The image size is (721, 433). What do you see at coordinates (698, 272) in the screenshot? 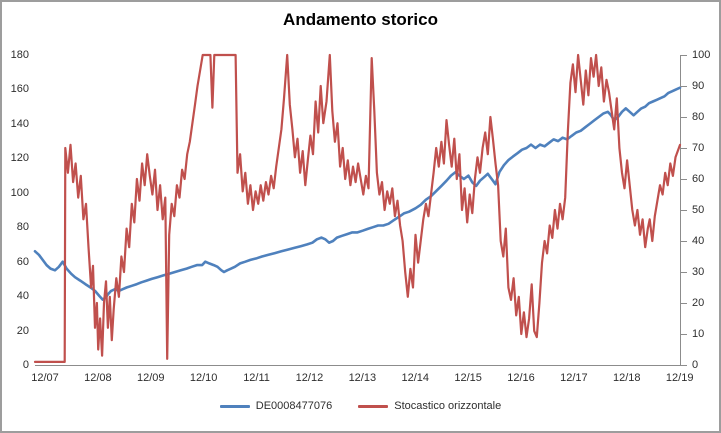
I see `right-axis-tick-label: 30` at bounding box center [698, 272].